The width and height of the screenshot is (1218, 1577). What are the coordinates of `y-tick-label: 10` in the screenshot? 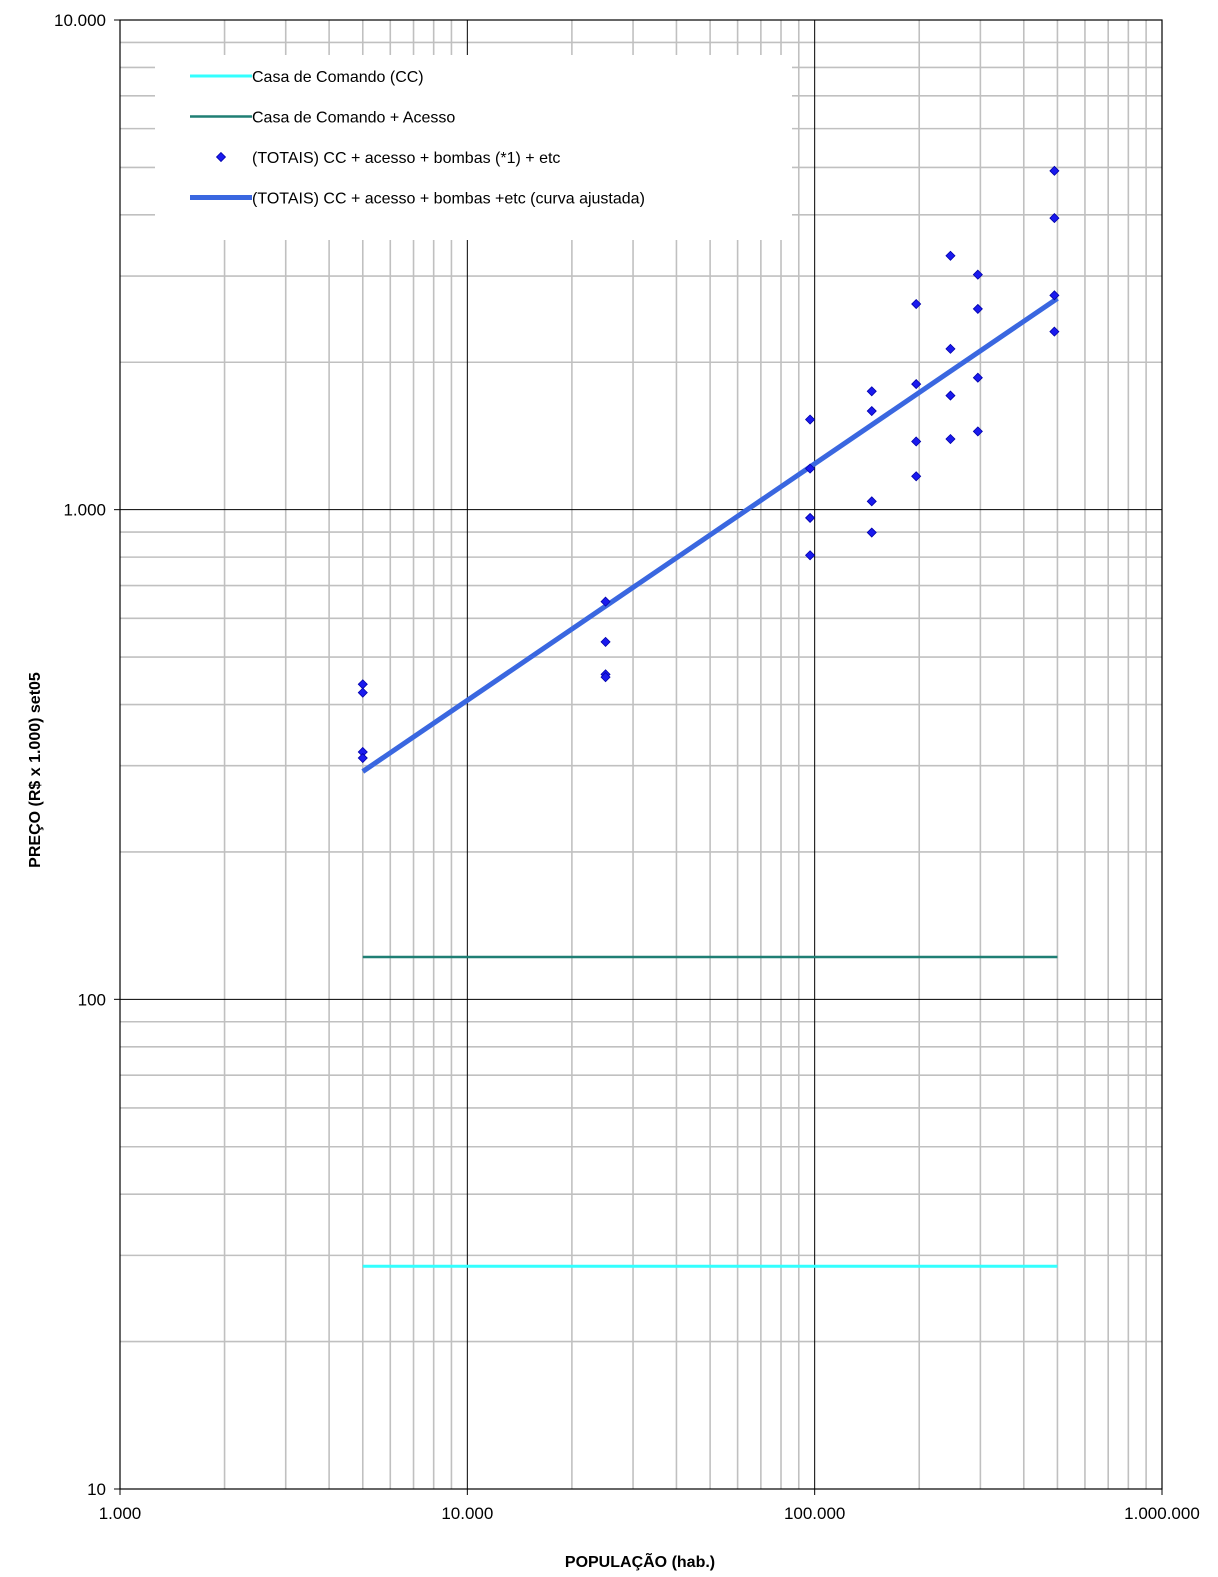 It's located at (96, 1489).